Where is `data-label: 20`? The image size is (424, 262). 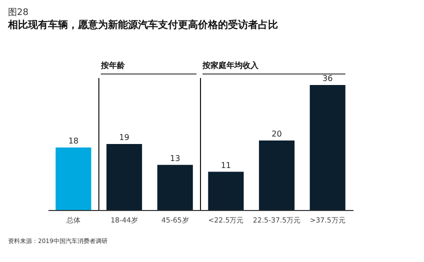 data-label: 20 is located at coordinates (277, 134).